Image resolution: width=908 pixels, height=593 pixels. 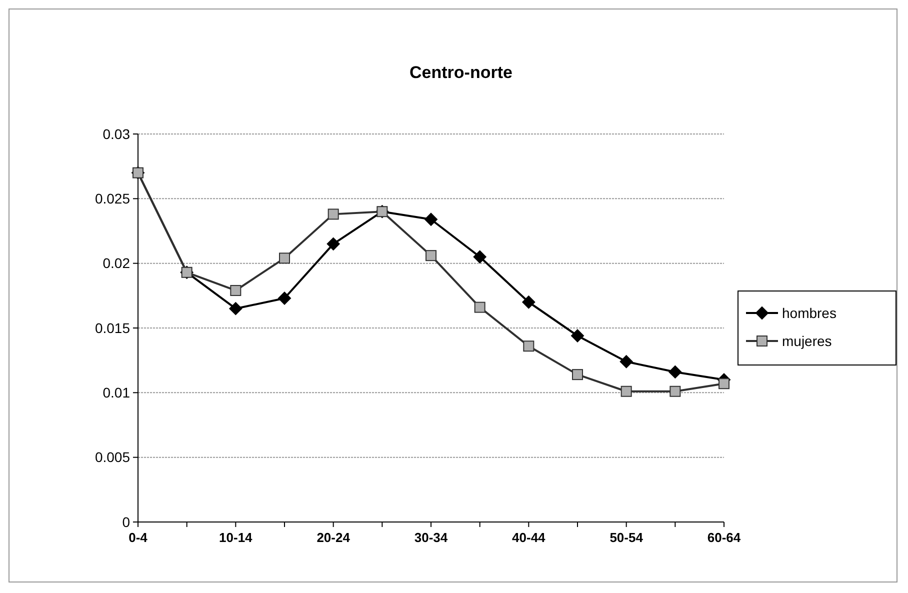 What do you see at coordinates (126, 522) in the screenshot?
I see `y-tick-label: 0` at bounding box center [126, 522].